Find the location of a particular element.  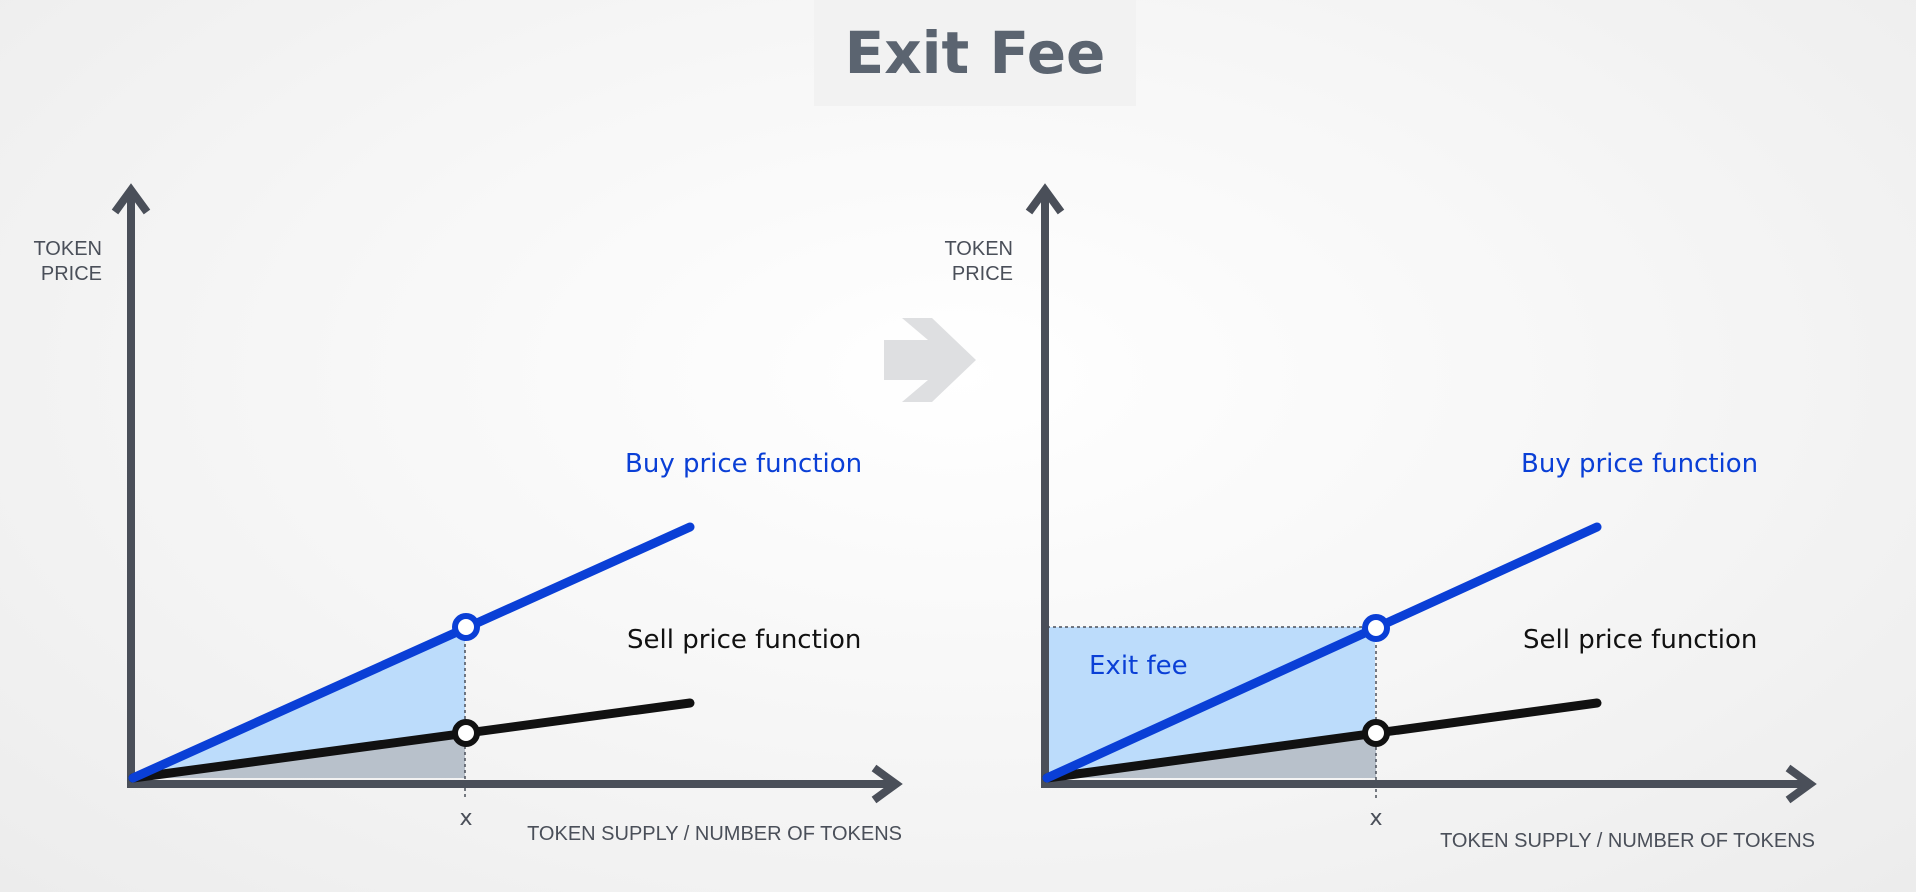

right-arrow-icon is located at coordinates (930, 360).